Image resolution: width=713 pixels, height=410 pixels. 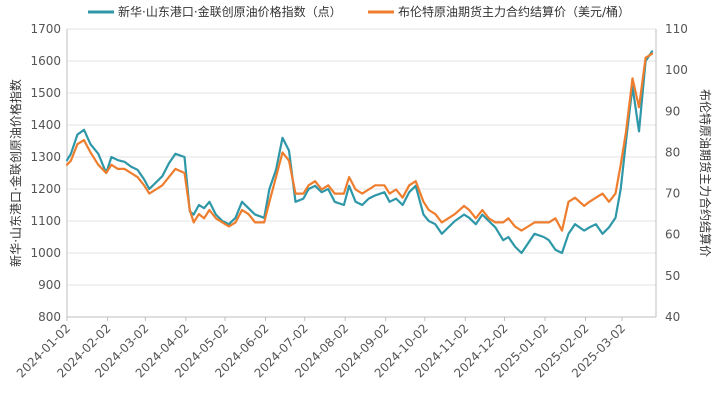 I want to click on y-left-tick-label: 1600, so click(x=45, y=61).